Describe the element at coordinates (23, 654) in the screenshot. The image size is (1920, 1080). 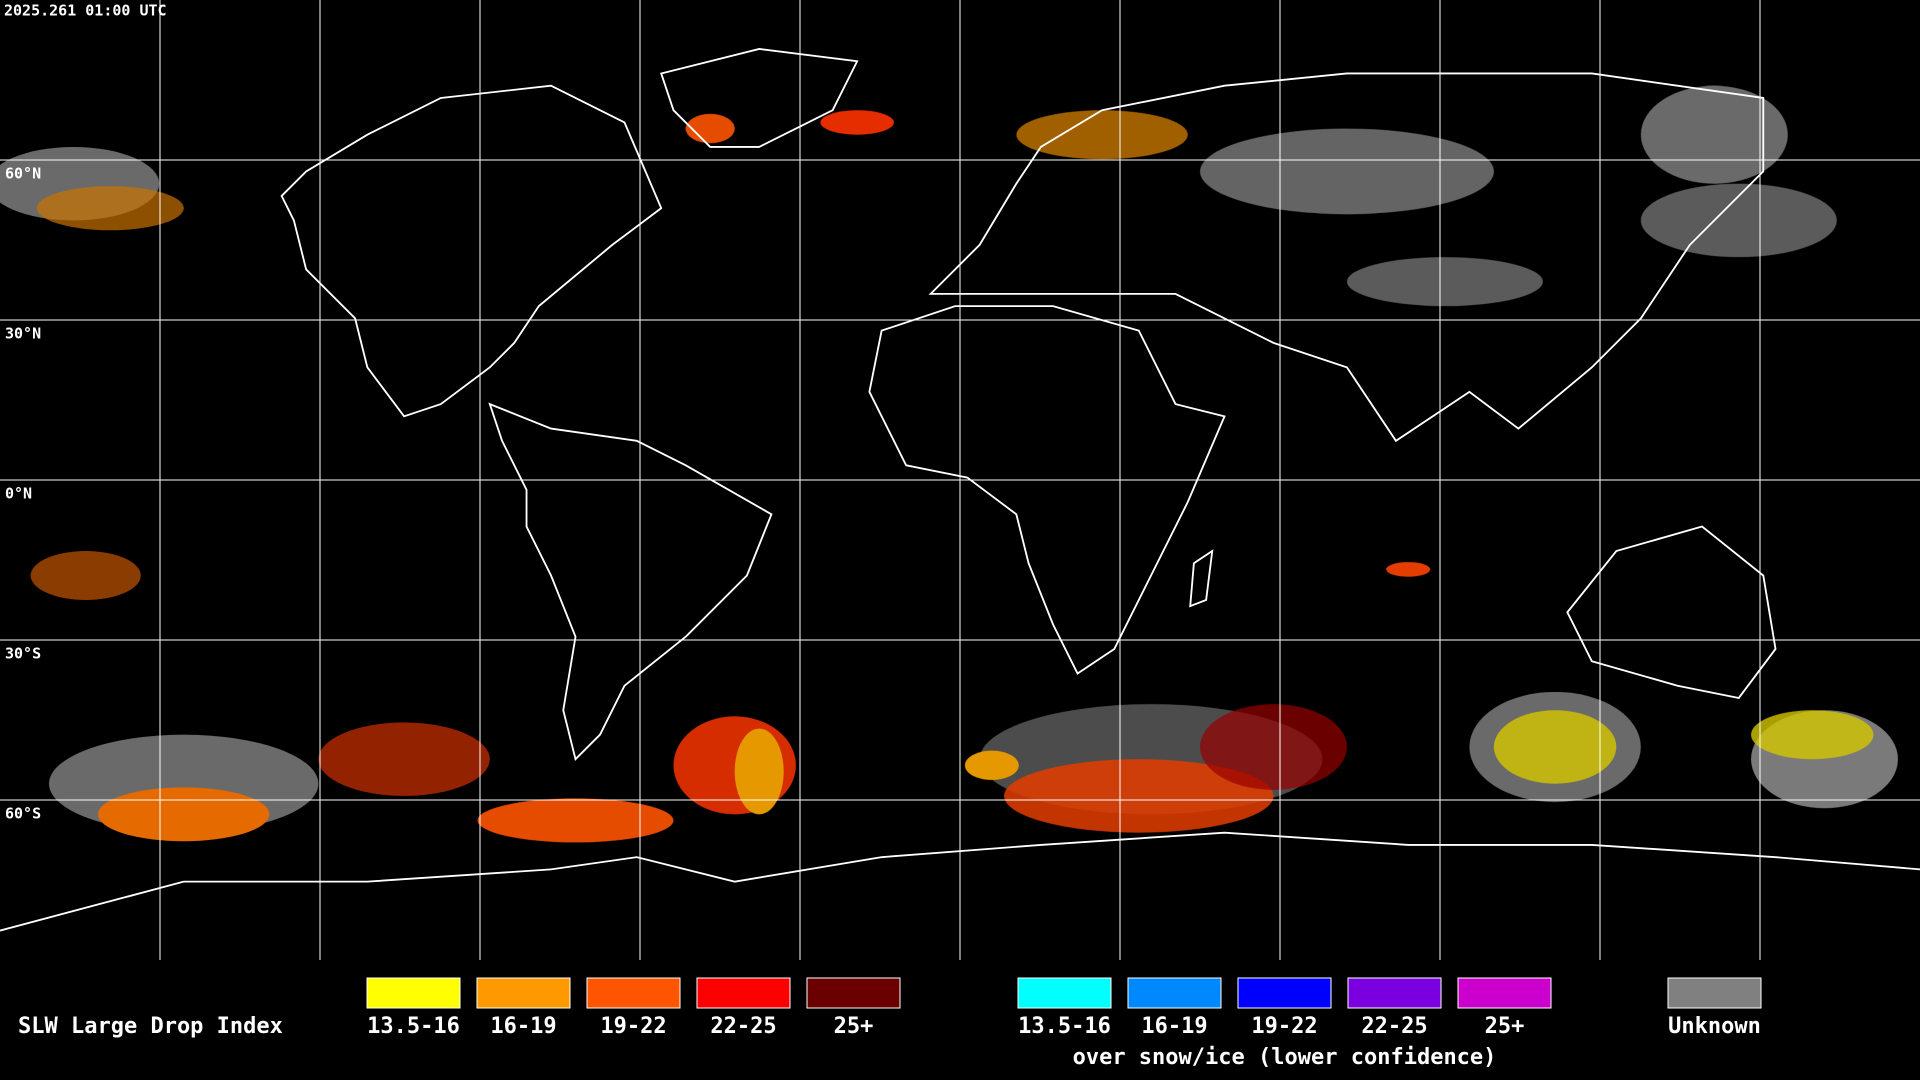
I see `latitude-label: 30°S` at that location.